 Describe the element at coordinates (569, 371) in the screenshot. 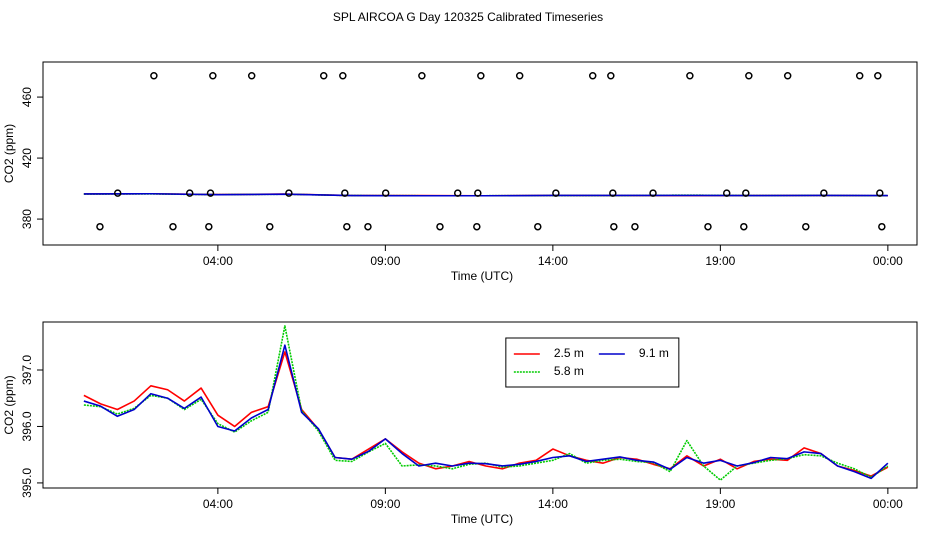

I see `legend-label: 5.8 m` at that location.